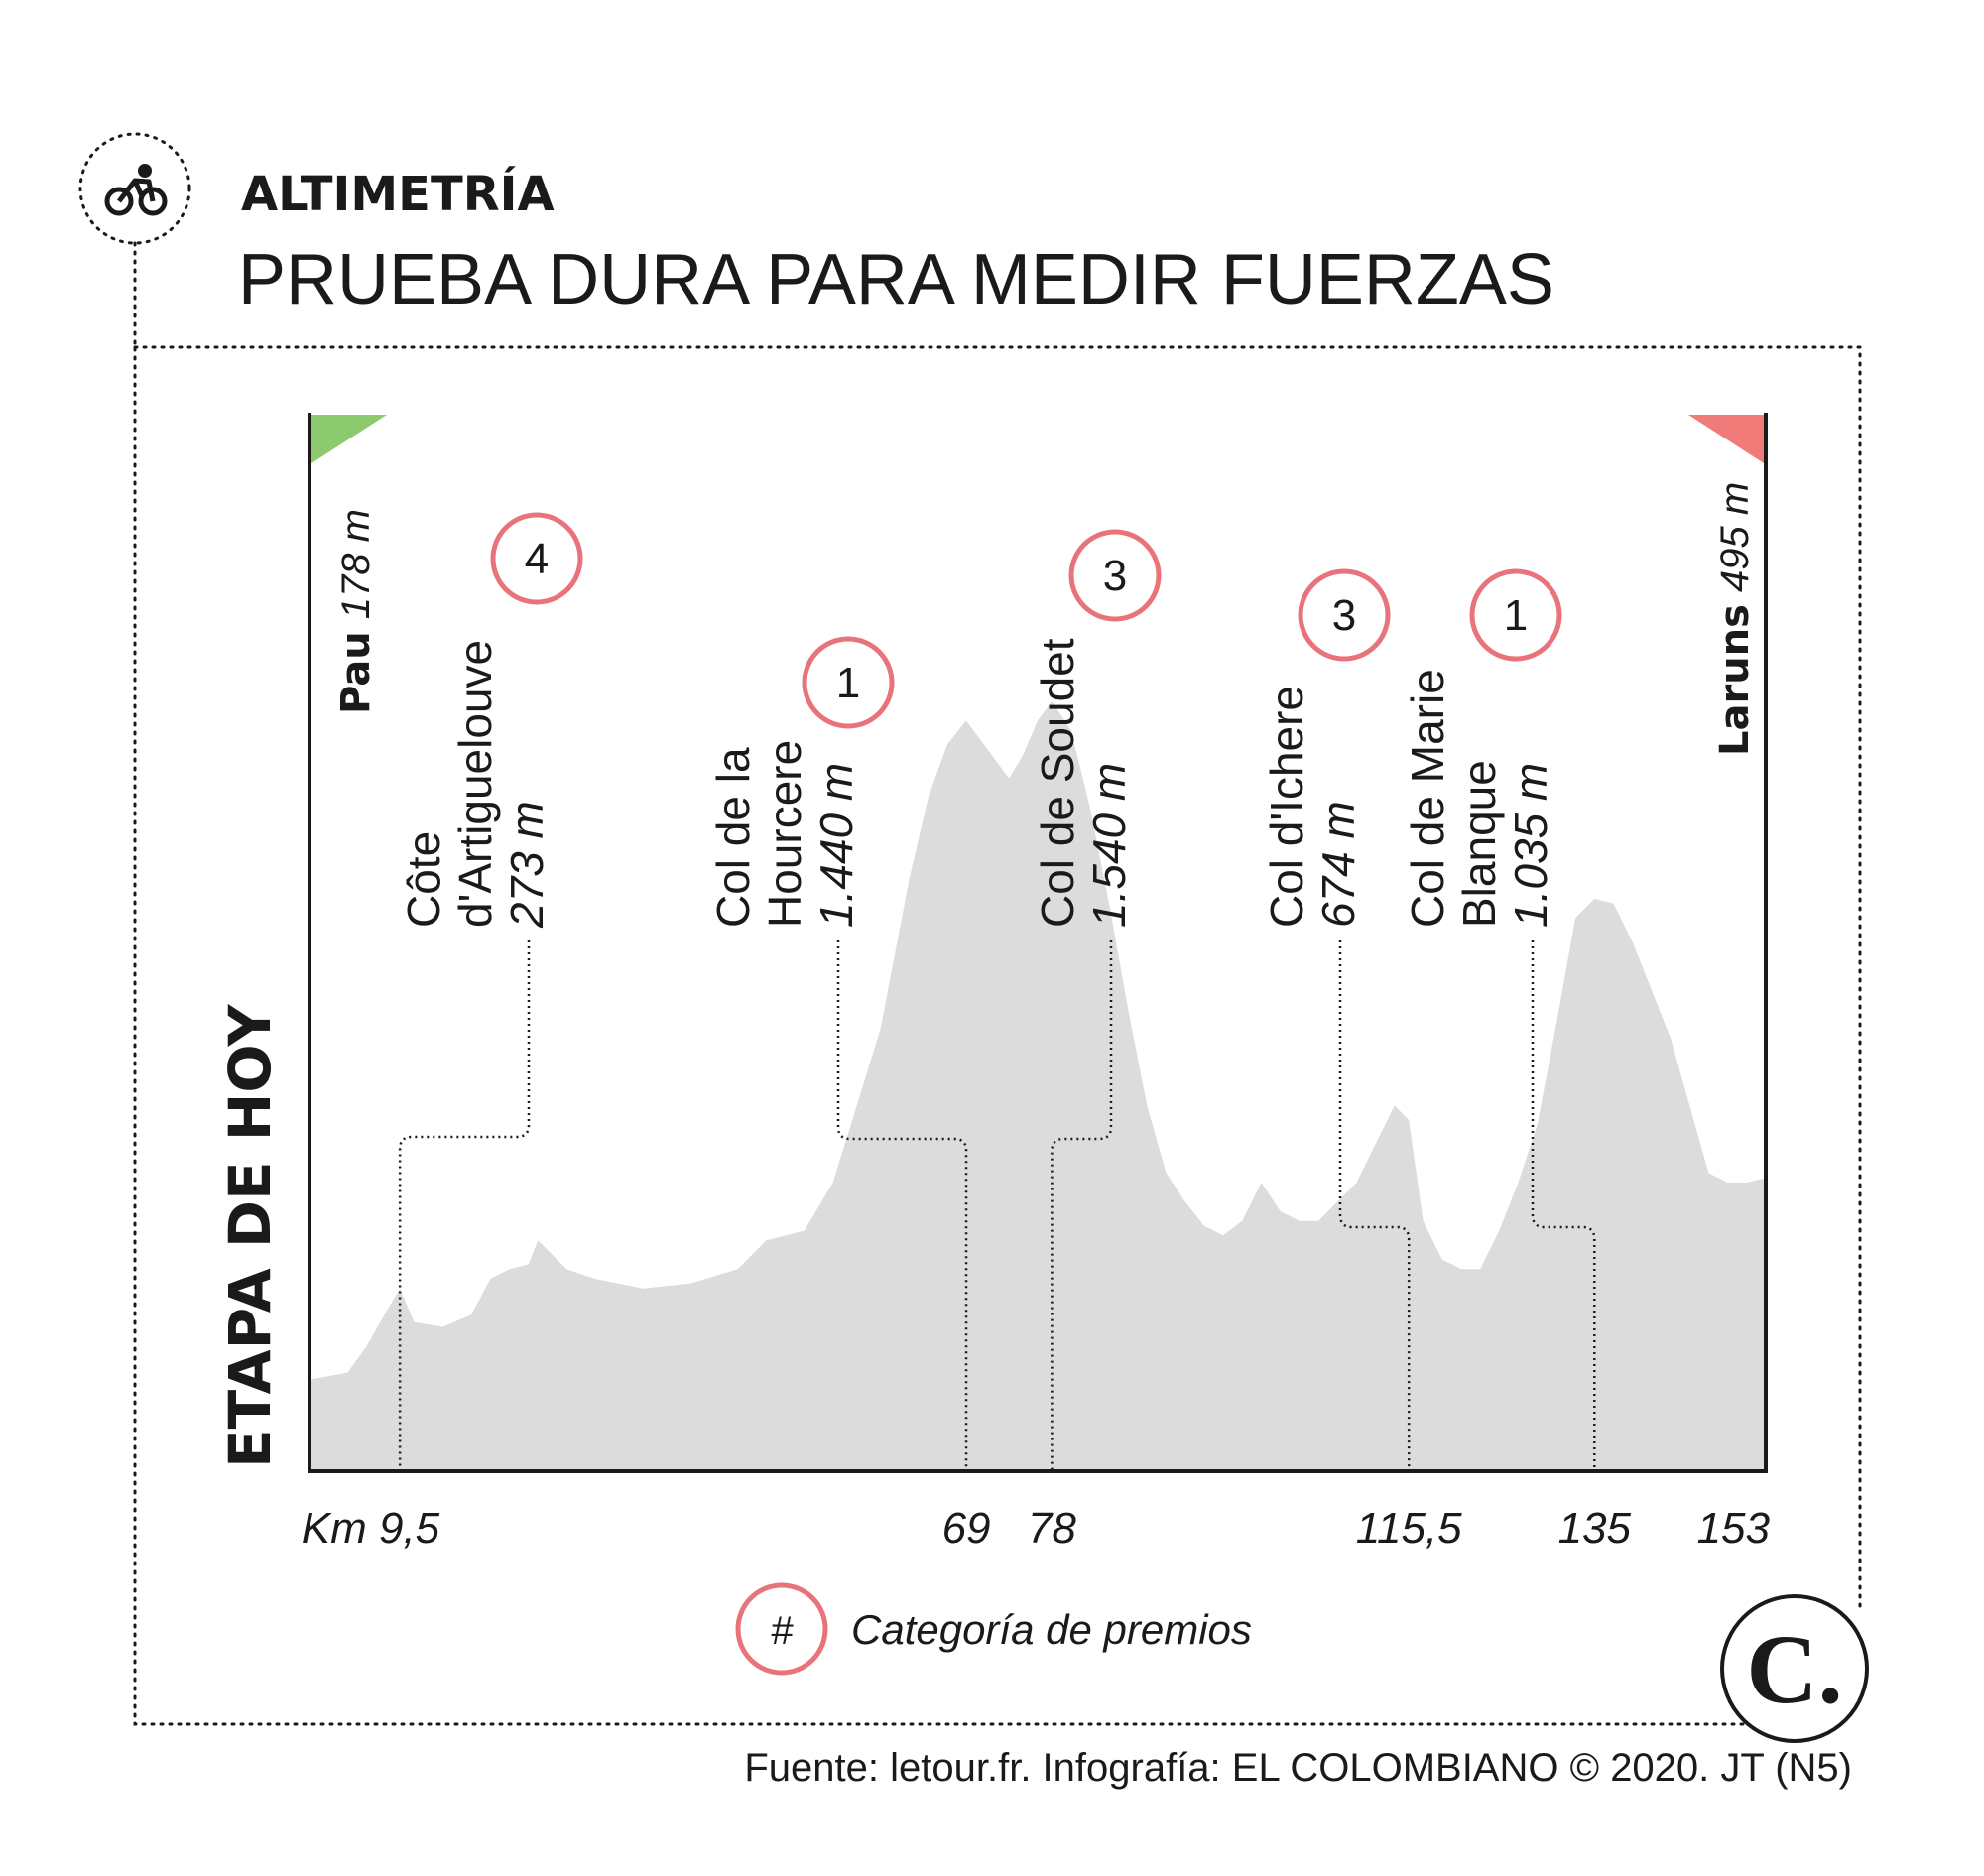 This screenshot has width=1984, height=1876. I want to click on start-flag, so click(349, 439).